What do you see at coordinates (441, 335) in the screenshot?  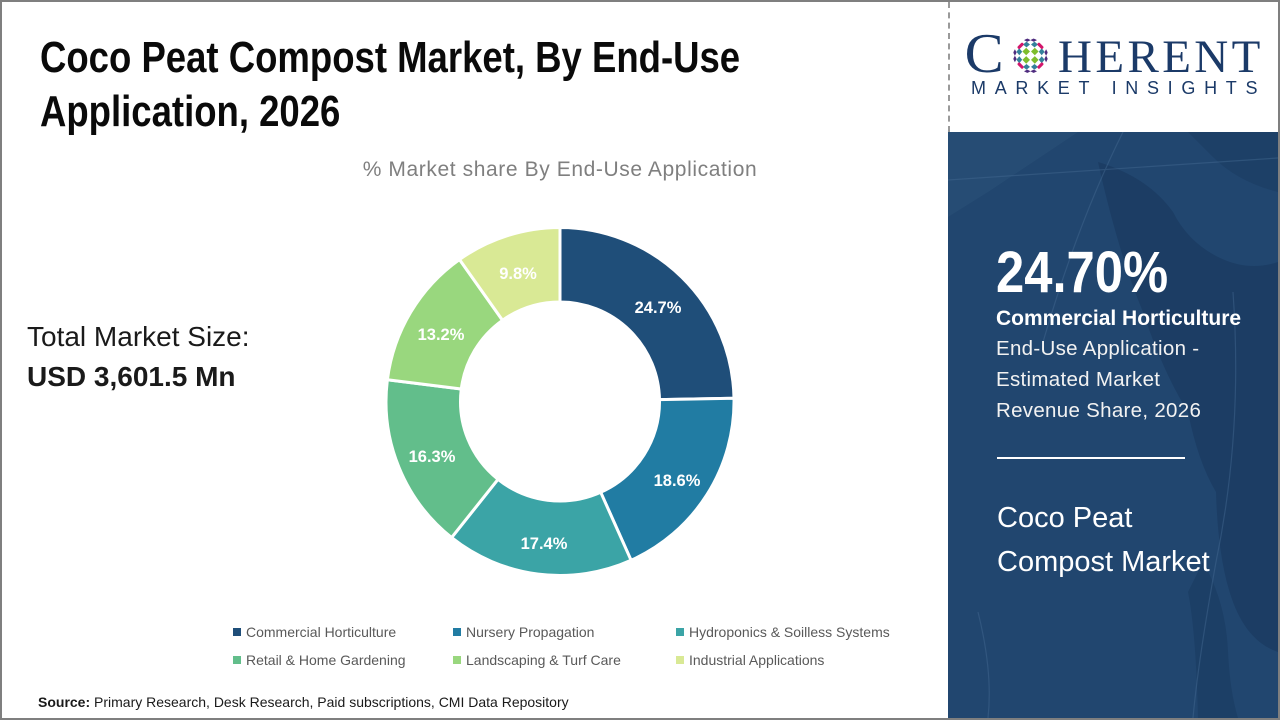 I see `svg-text: 13.2%` at bounding box center [441, 335].